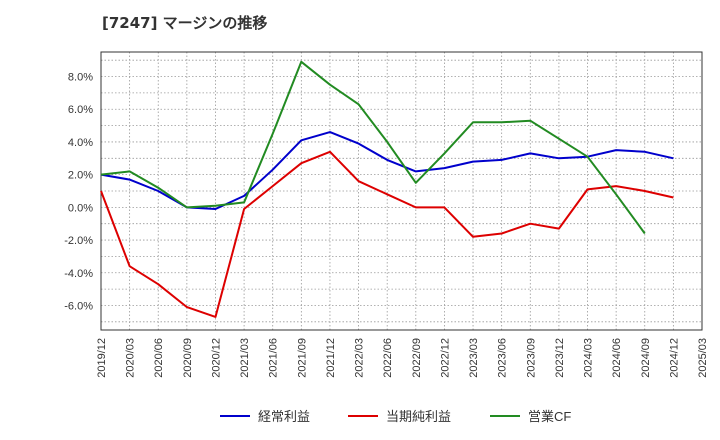 The height and width of the screenshot is (440, 720). I want to click on x-tick-label: 2023/03, so click(474, 358).